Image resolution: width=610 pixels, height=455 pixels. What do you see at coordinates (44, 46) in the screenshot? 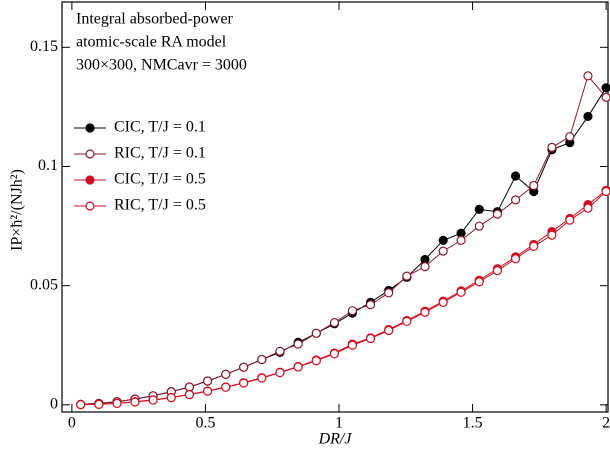
I see `y-tick-label: 0.15` at bounding box center [44, 46].